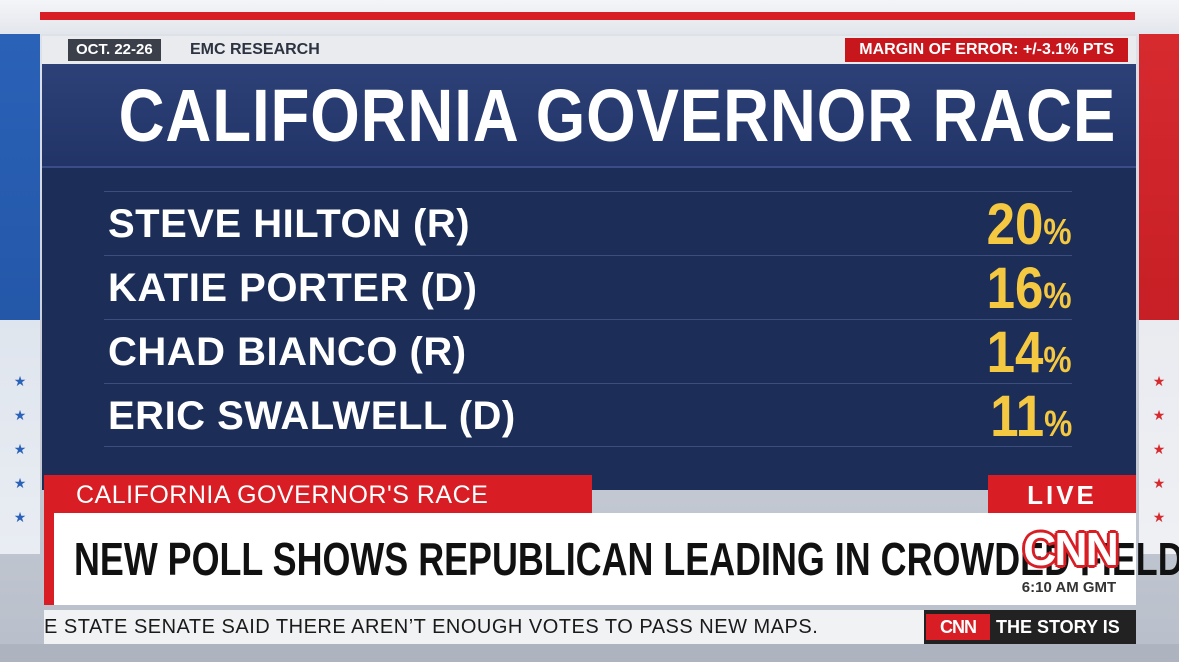  I want to click on ticker-label: THE STORY IS, so click(1058, 627).